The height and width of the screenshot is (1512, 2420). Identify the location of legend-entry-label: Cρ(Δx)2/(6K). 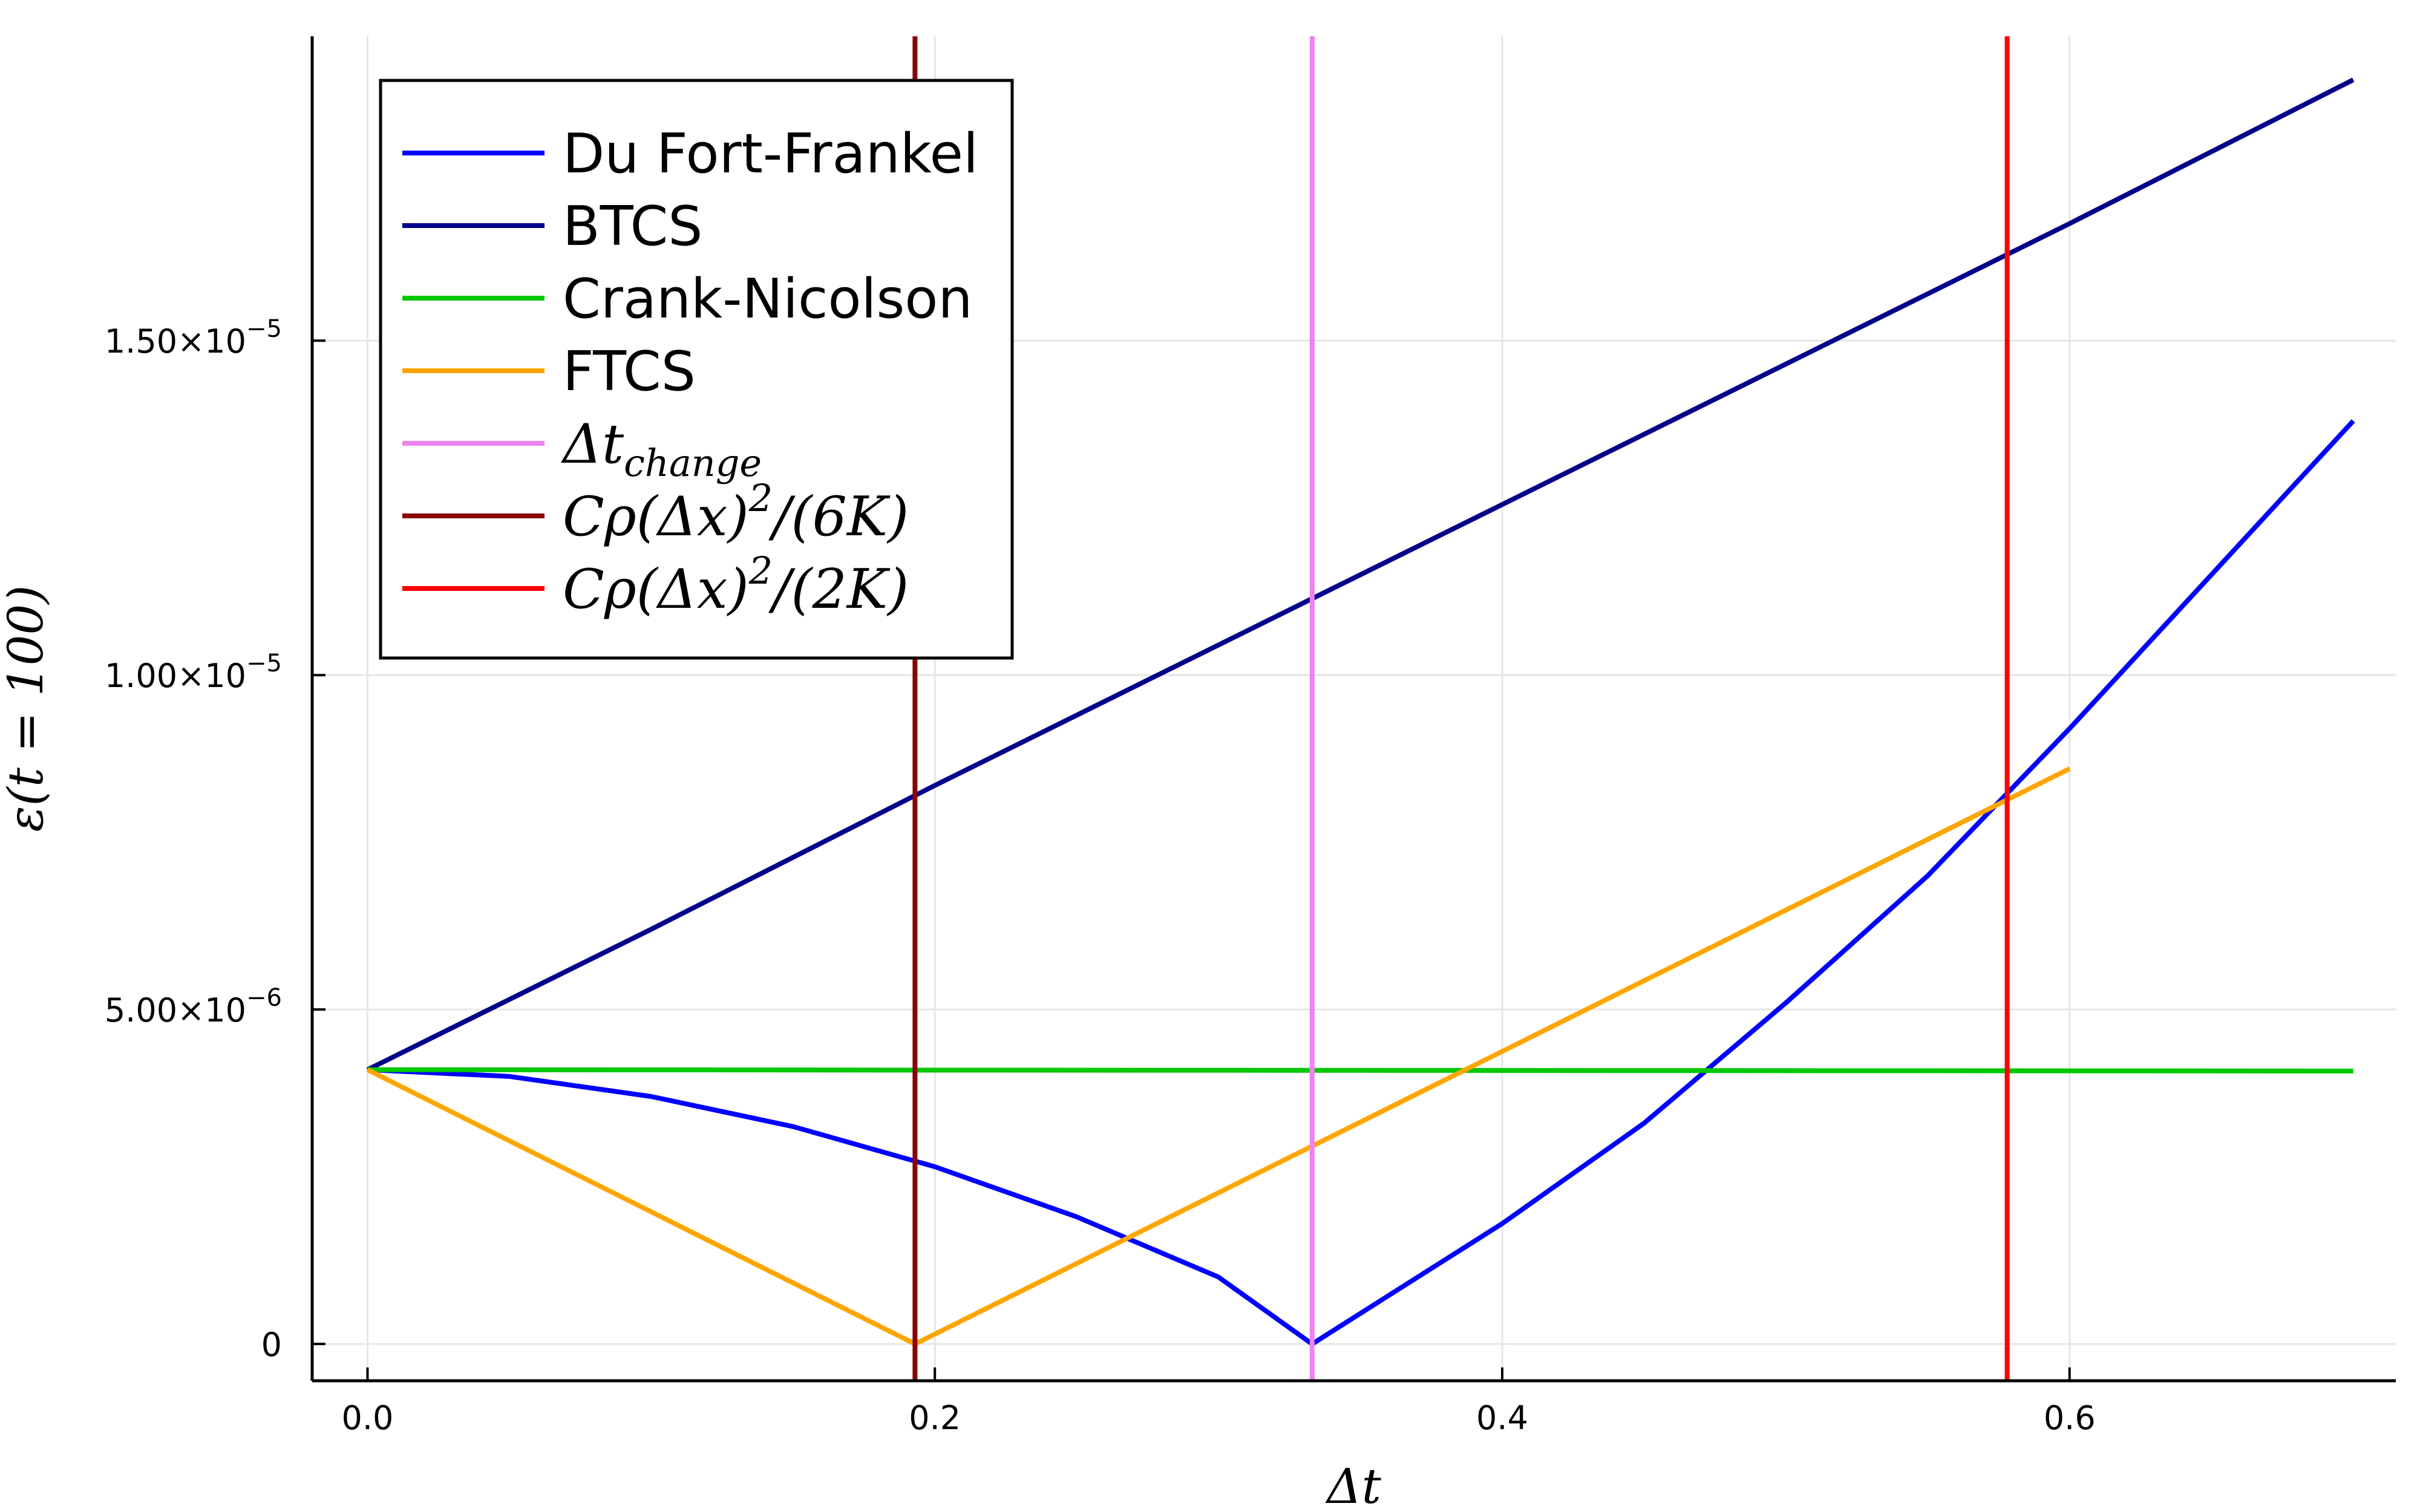
(736, 512).